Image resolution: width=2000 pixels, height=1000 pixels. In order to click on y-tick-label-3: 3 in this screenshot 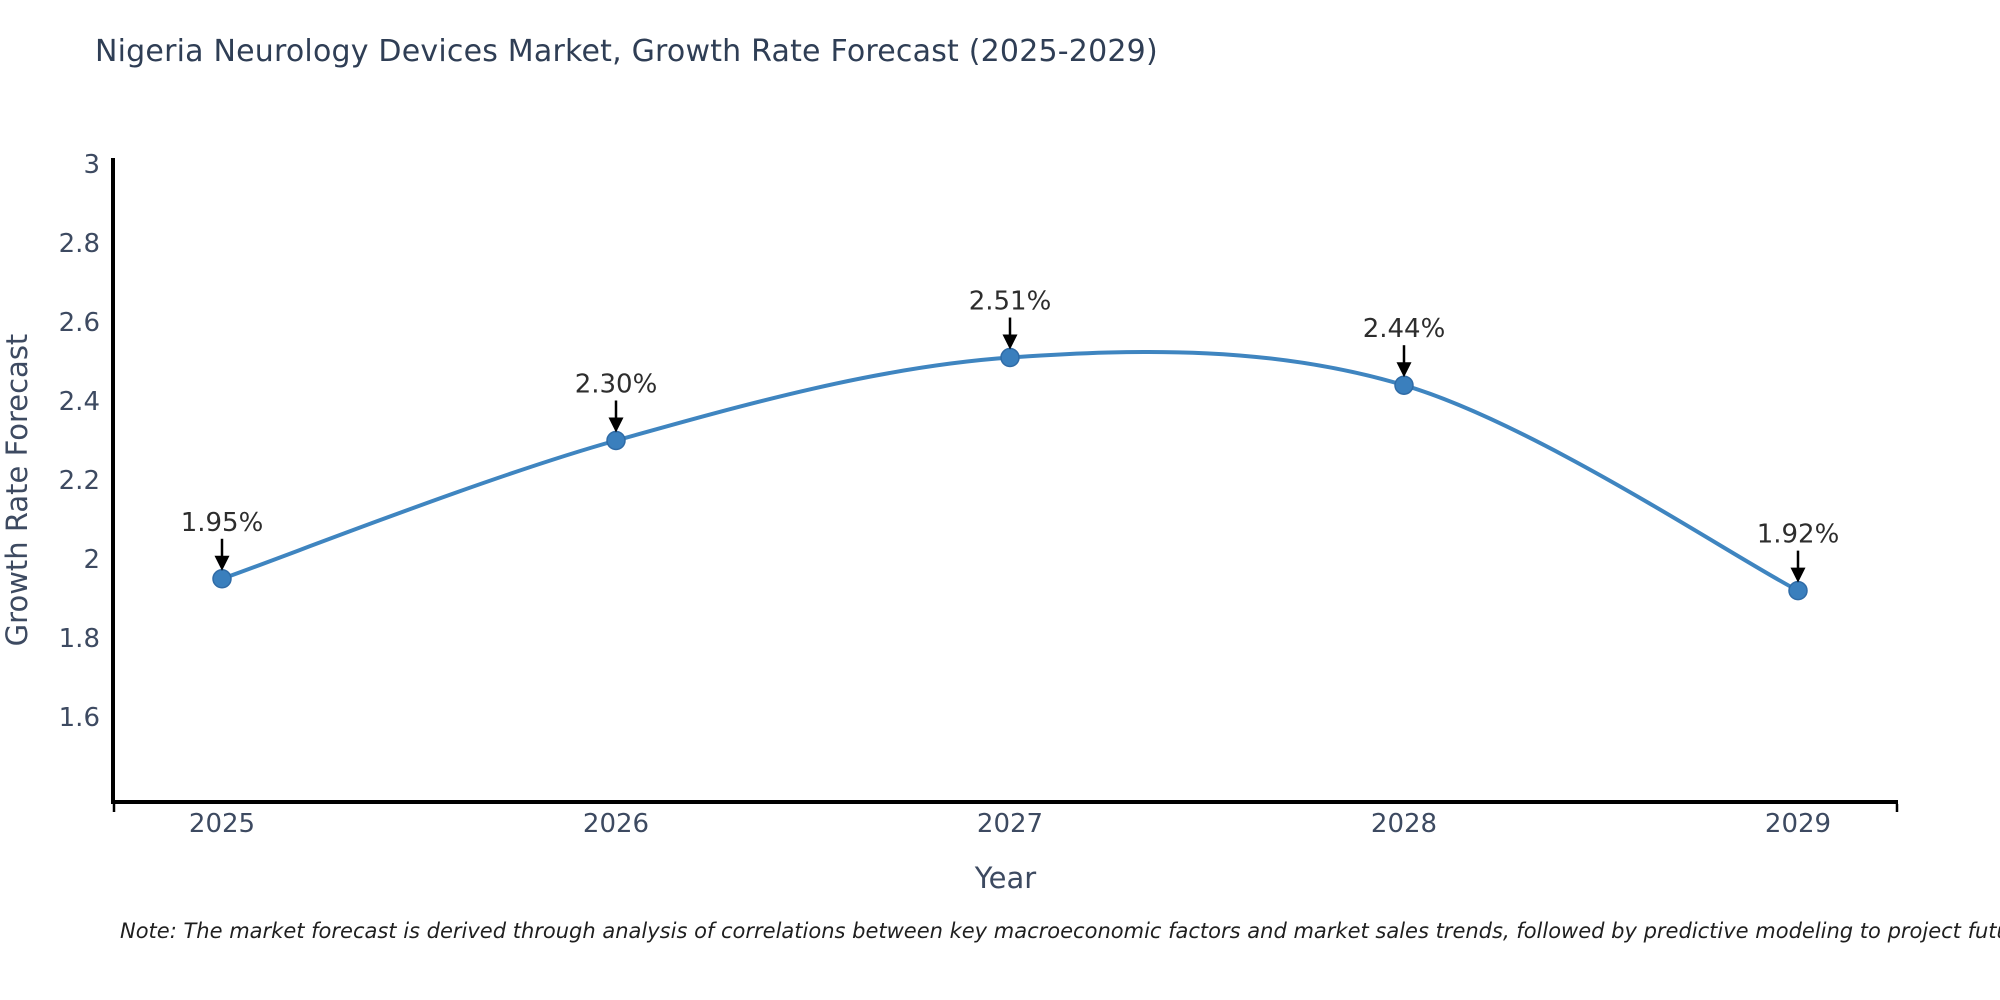, I will do `click(91, 165)`.